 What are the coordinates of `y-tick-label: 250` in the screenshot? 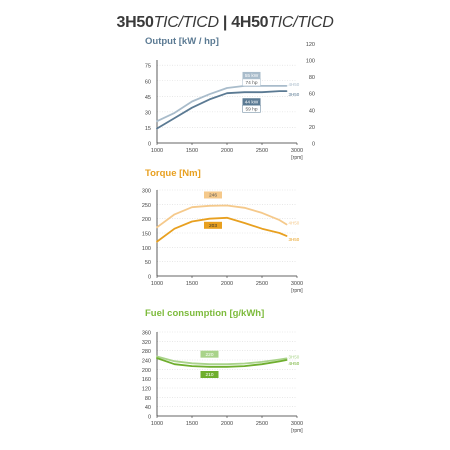 It's located at (146, 206).